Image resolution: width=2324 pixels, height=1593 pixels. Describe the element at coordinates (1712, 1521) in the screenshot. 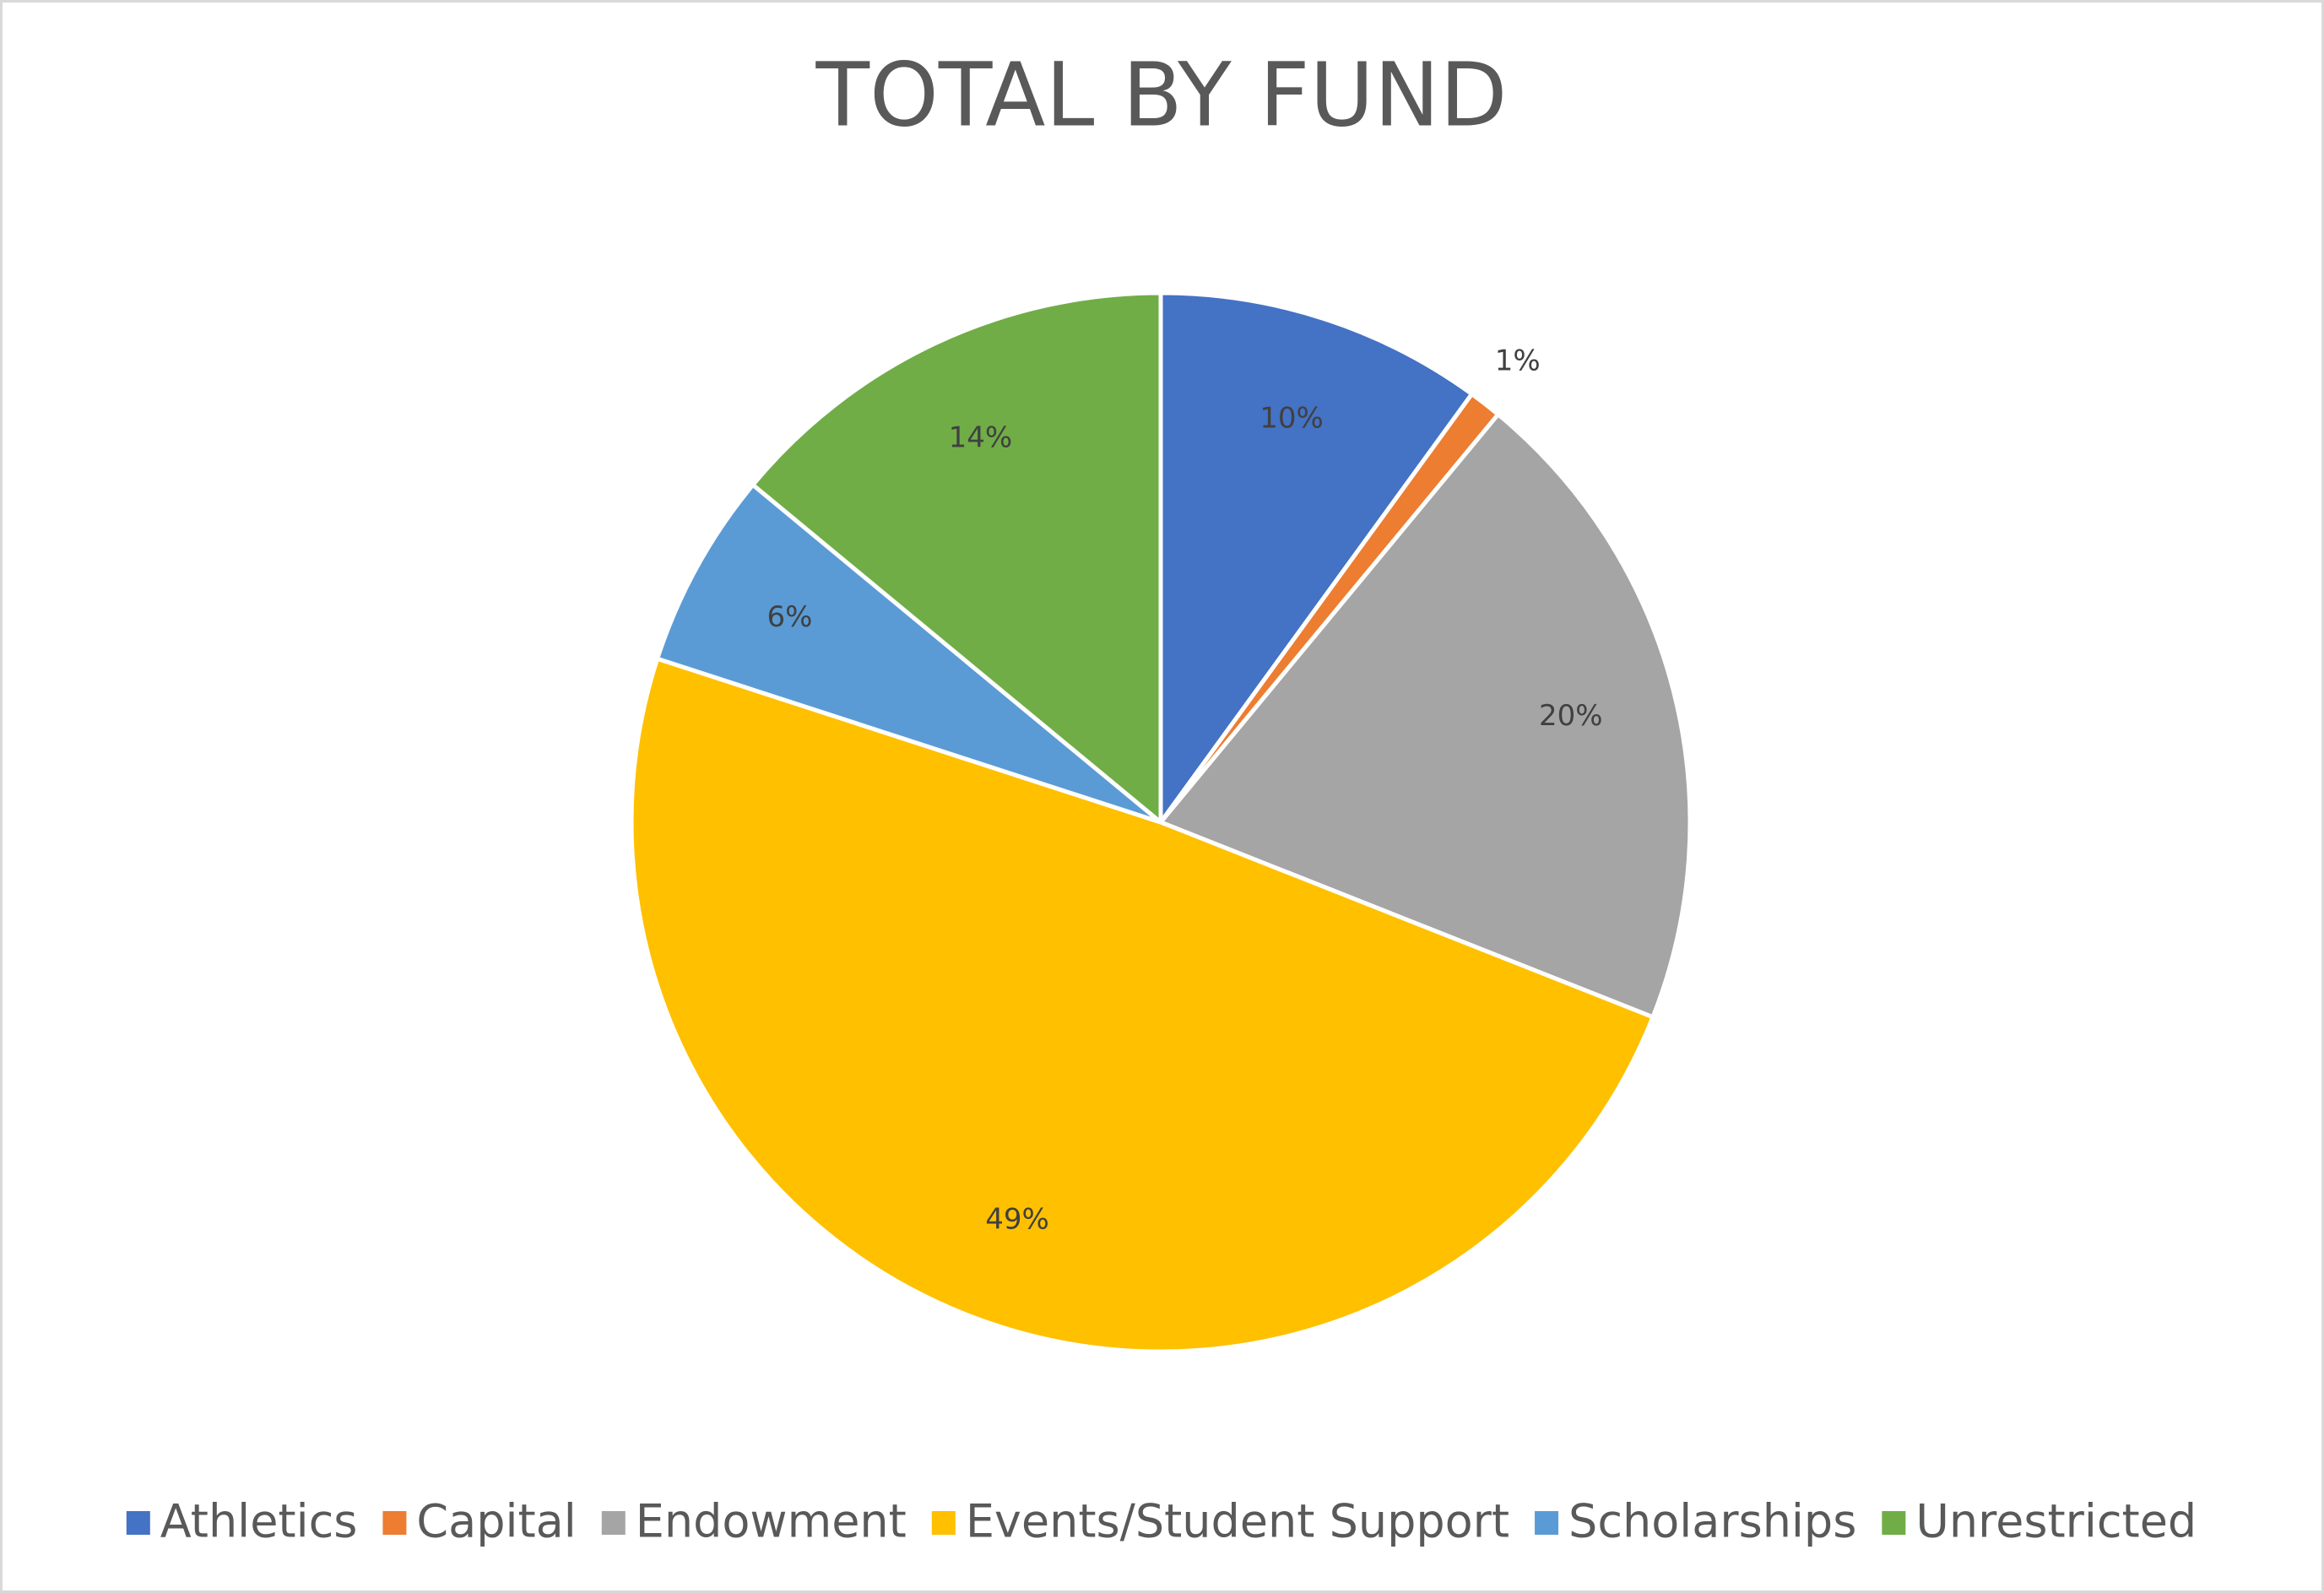

I see `legend-label: Scholarships` at that location.